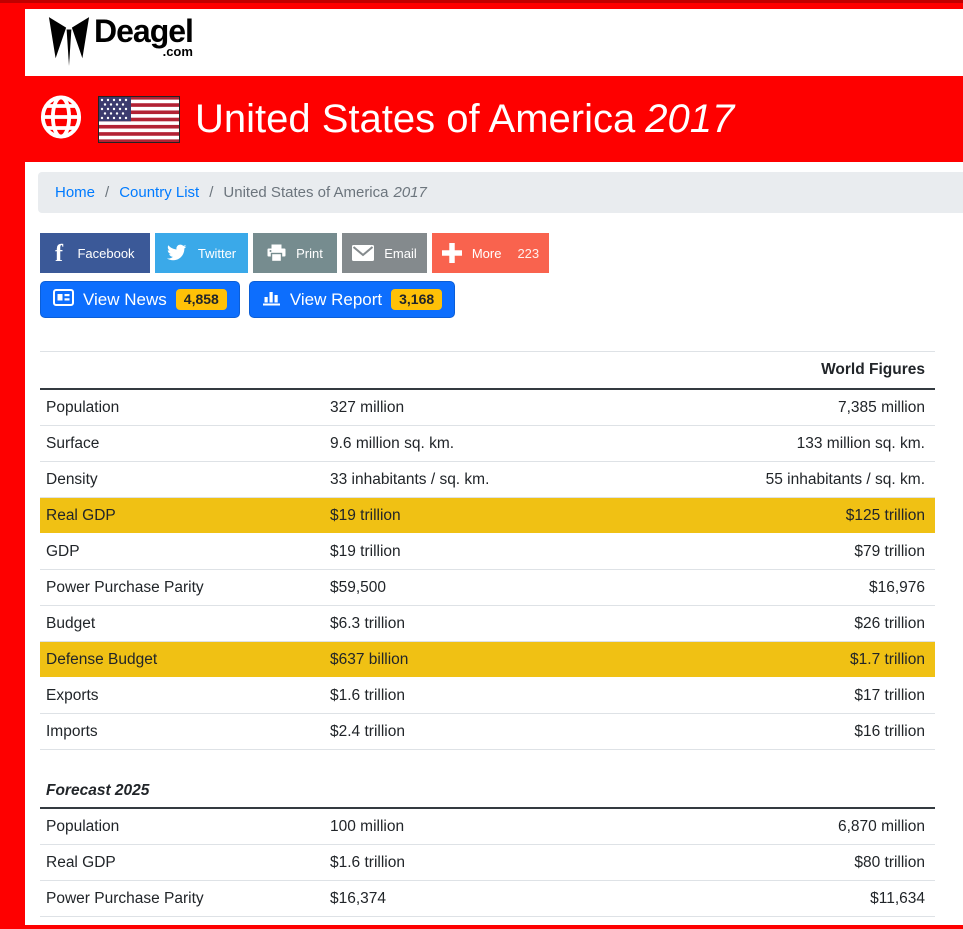  What do you see at coordinates (144, 31) in the screenshot?
I see `logo-brand-text: Deagel` at bounding box center [144, 31].